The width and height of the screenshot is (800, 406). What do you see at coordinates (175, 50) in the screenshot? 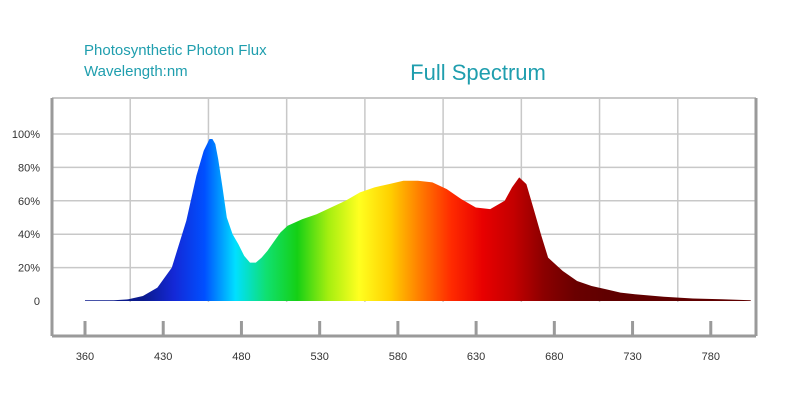
I see `caption-photon-flux: Photosynthetic Photon Flux` at bounding box center [175, 50].